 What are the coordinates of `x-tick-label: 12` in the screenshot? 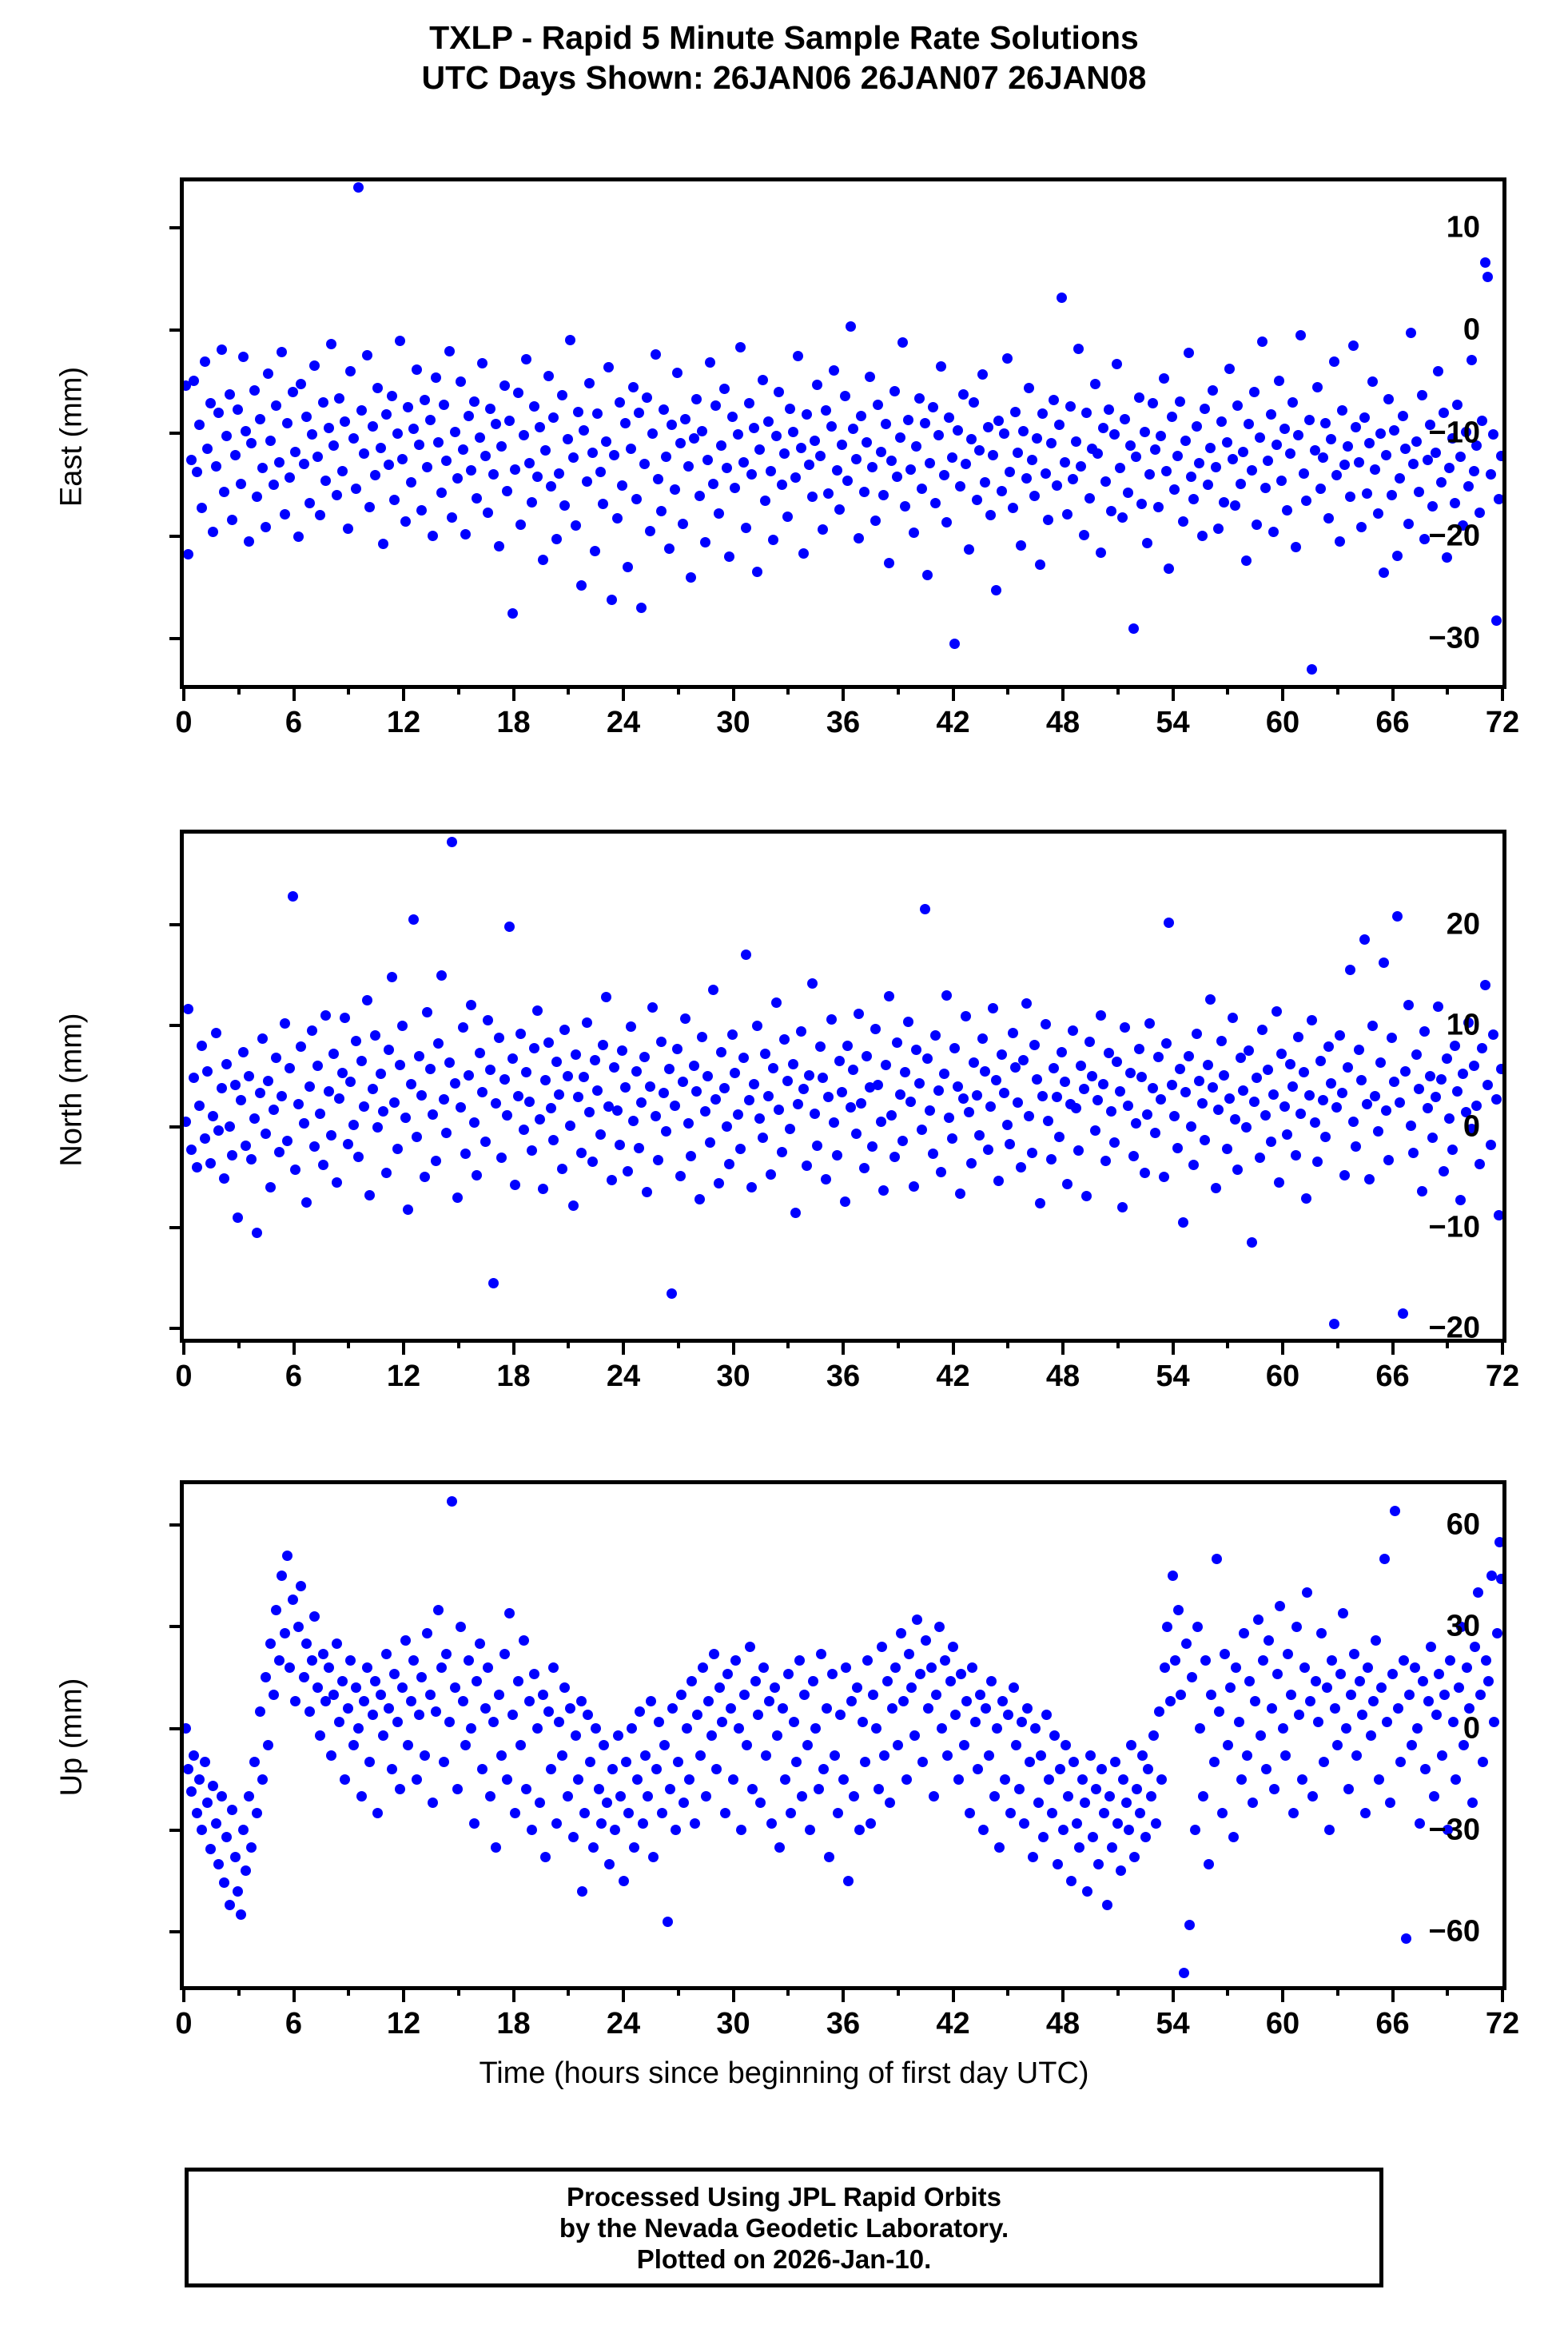 It's located at (403, 722).